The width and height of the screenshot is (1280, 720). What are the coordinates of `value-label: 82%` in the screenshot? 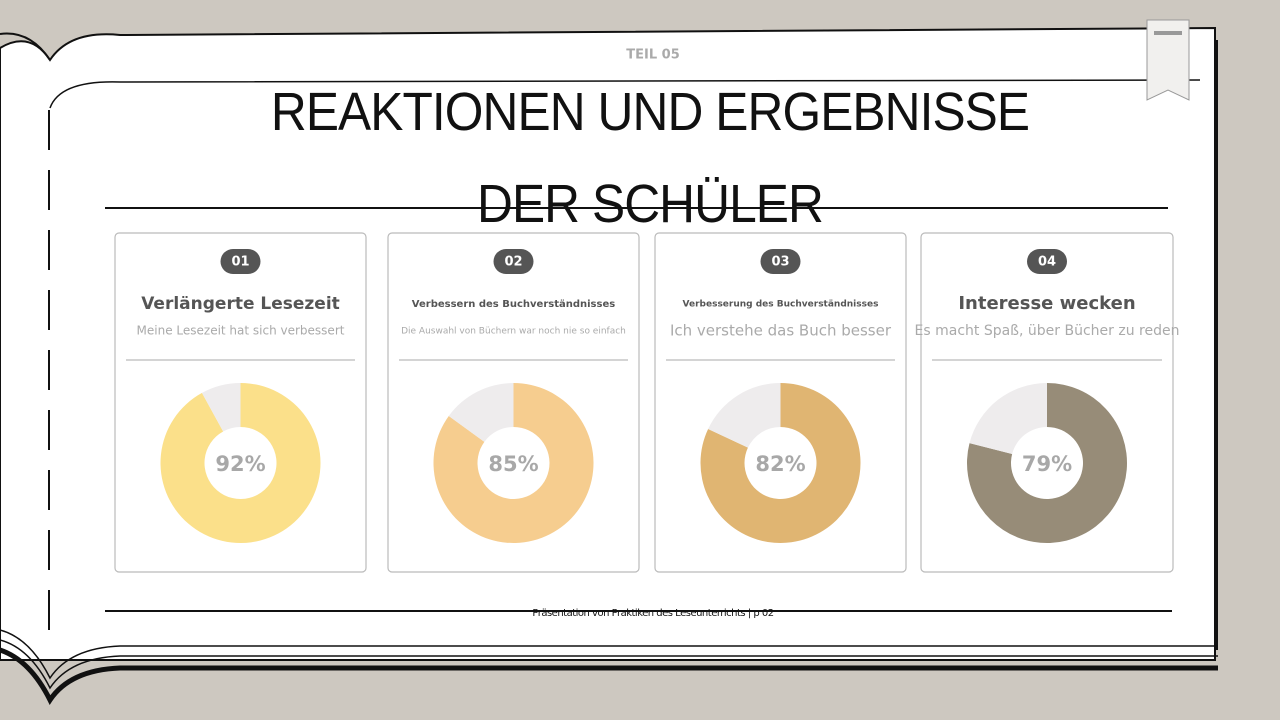 It's located at (780, 464).